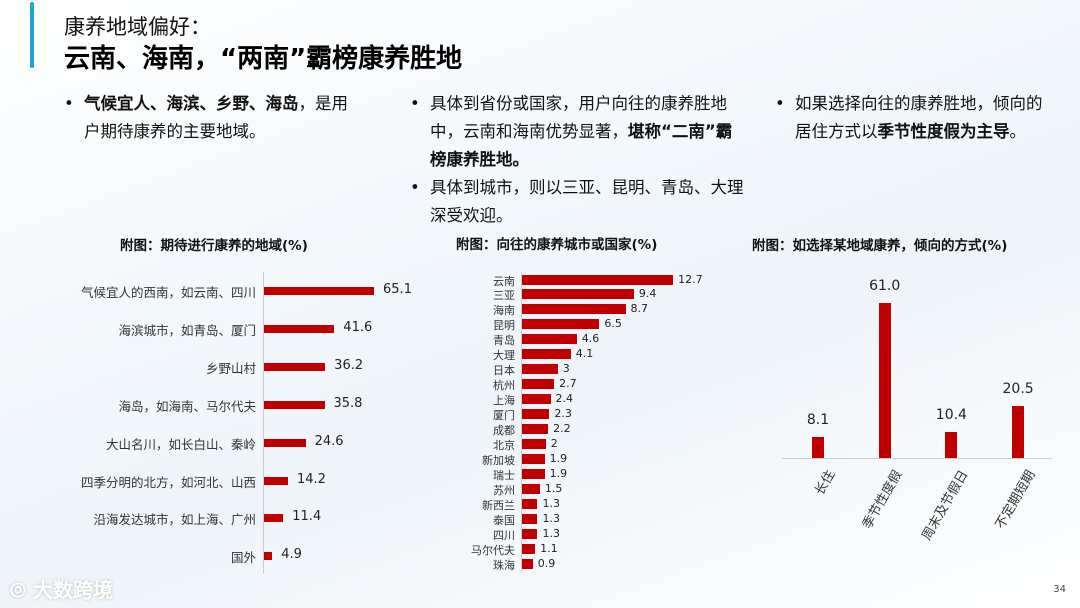 This screenshot has height=608, width=1080. I want to click on bullet-bold: 季节性度假为主导, so click(943, 131).